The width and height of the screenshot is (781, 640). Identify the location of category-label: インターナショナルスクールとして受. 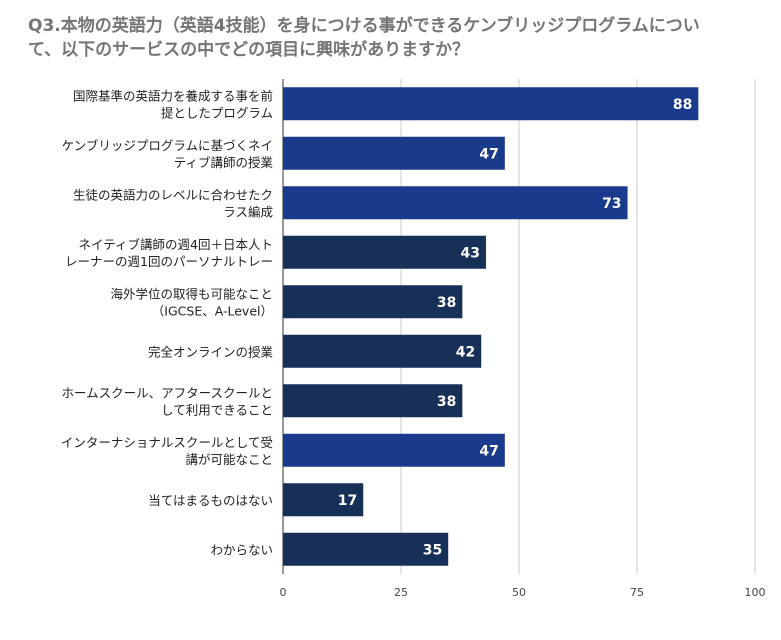
(167, 442).